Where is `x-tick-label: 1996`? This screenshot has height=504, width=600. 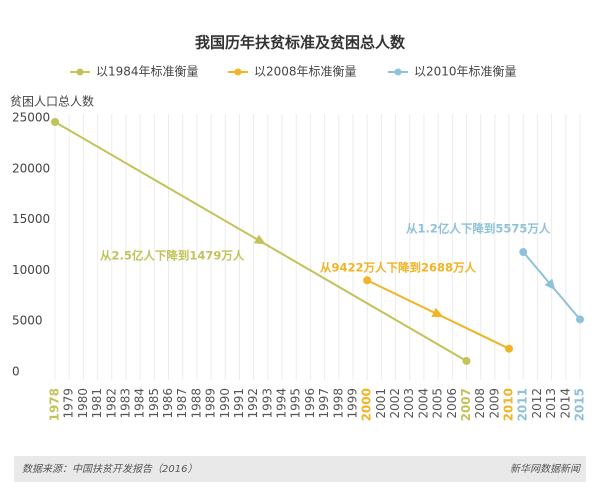 x-tick-label: 1996 is located at coordinates (310, 403).